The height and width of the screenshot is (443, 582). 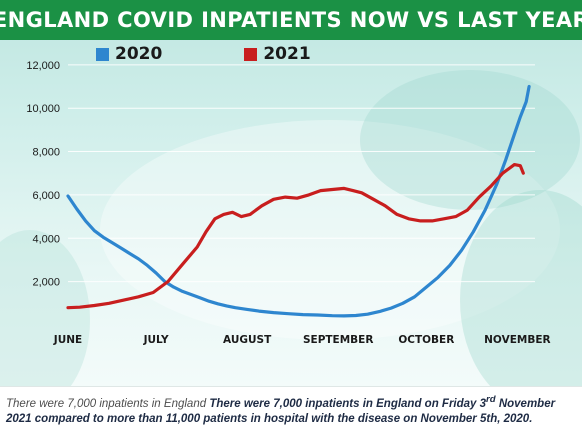 I want to click on y-tick-label: 12,000, so click(x=43, y=66).